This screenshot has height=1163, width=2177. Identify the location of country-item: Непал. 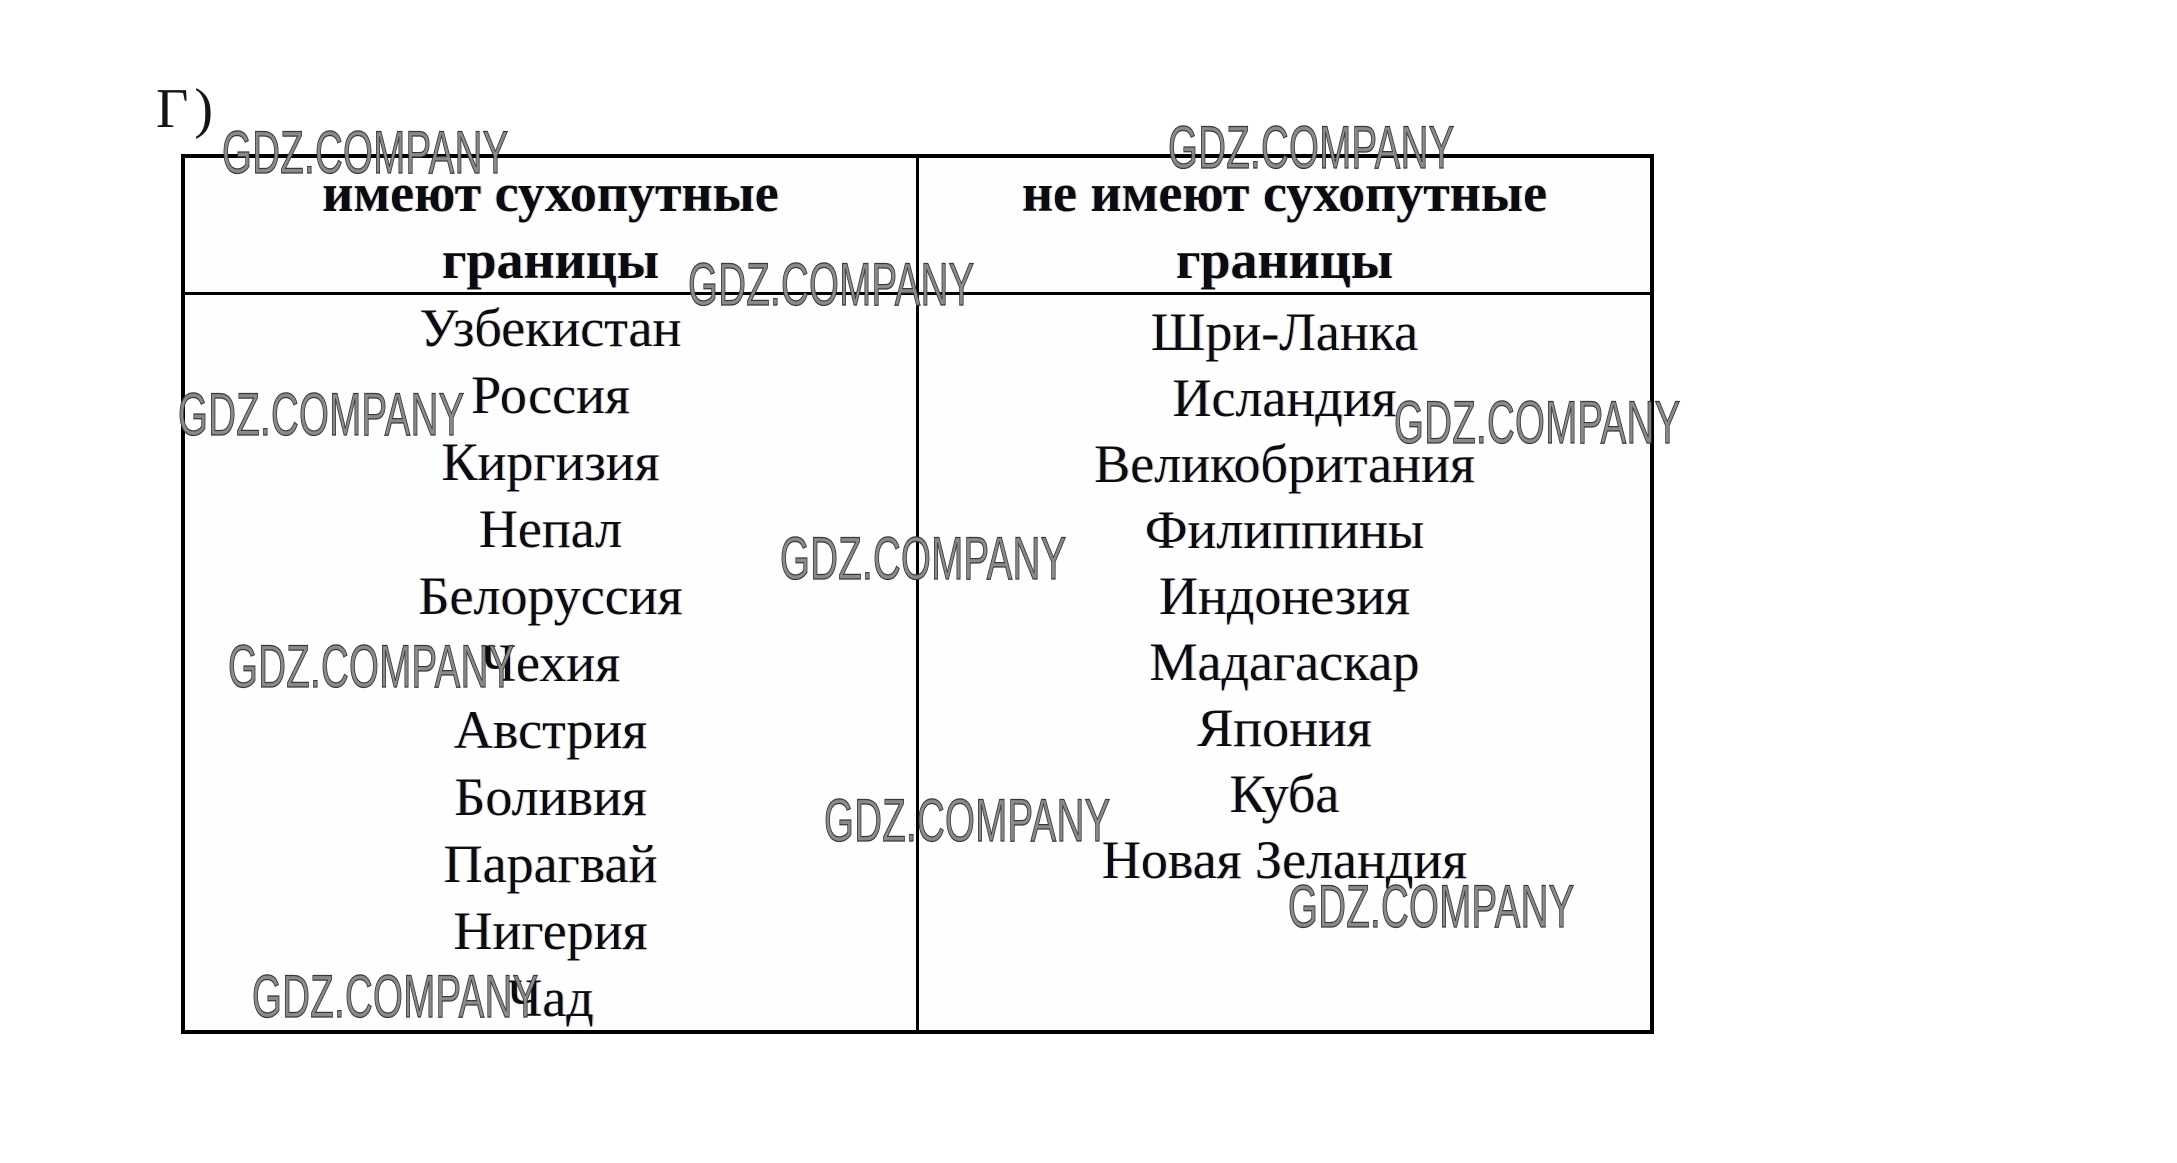
(550, 529).